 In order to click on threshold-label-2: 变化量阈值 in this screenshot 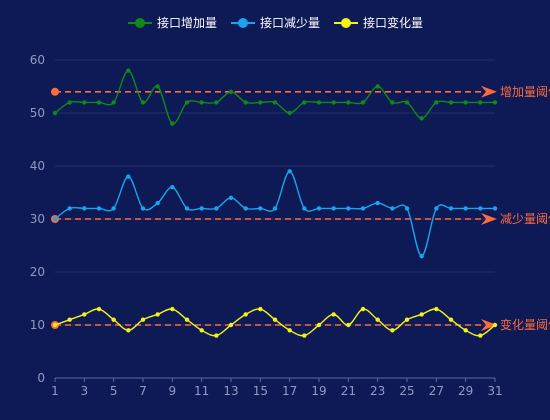, I will do `click(525, 324)`.